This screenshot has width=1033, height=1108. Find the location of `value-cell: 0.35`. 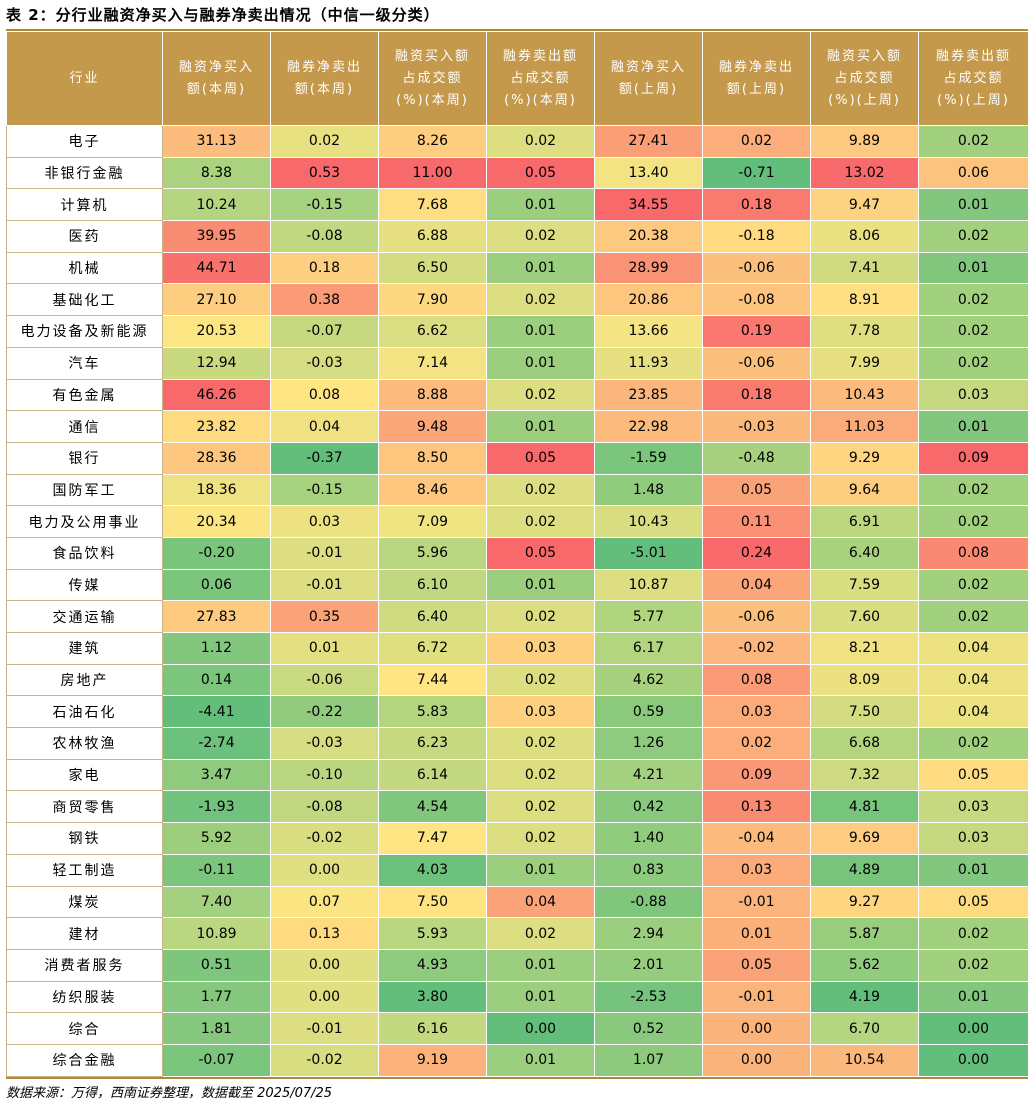

value-cell: 0.35 is located at coordinates (324, 616).